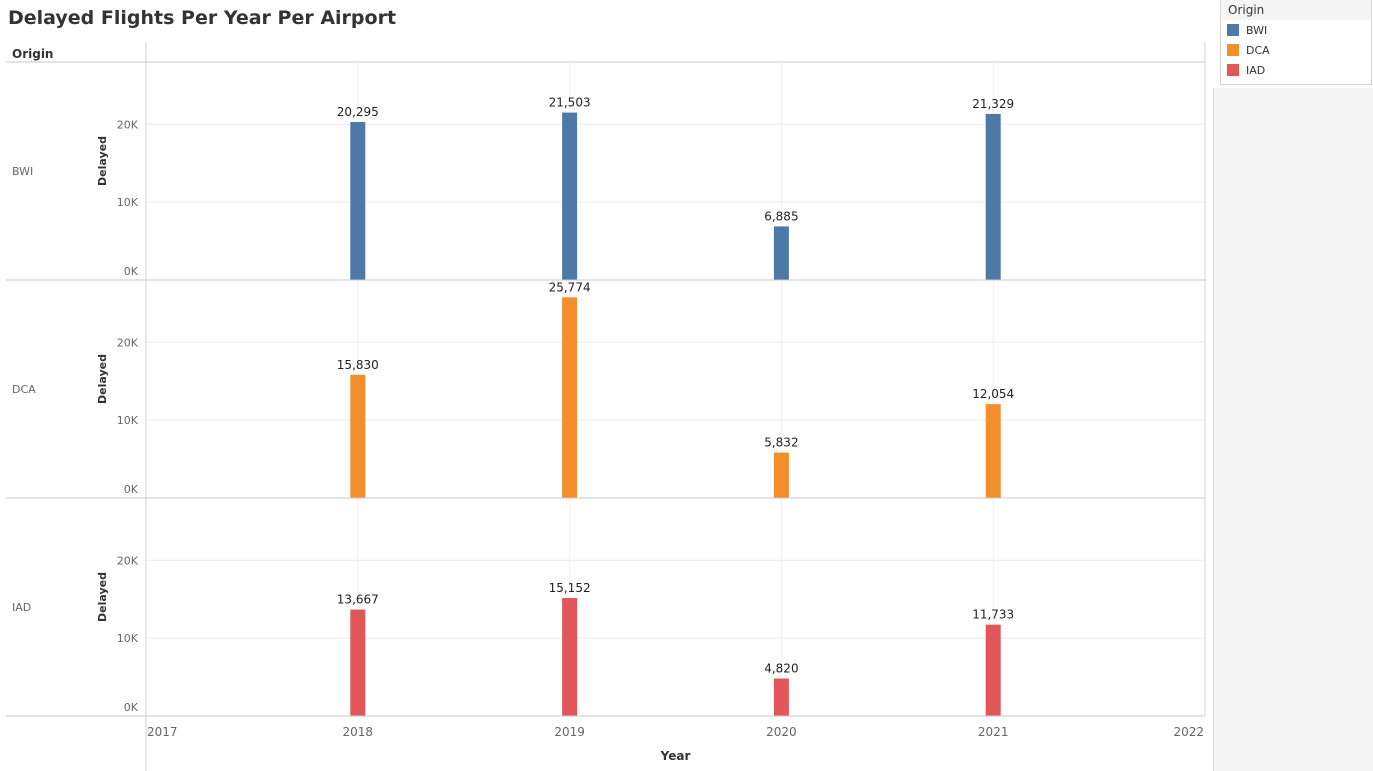  What do you see at coordinates (358, 436) in the screenshot?
I see `bar-dca-2018` at bounding box center [358, 436].